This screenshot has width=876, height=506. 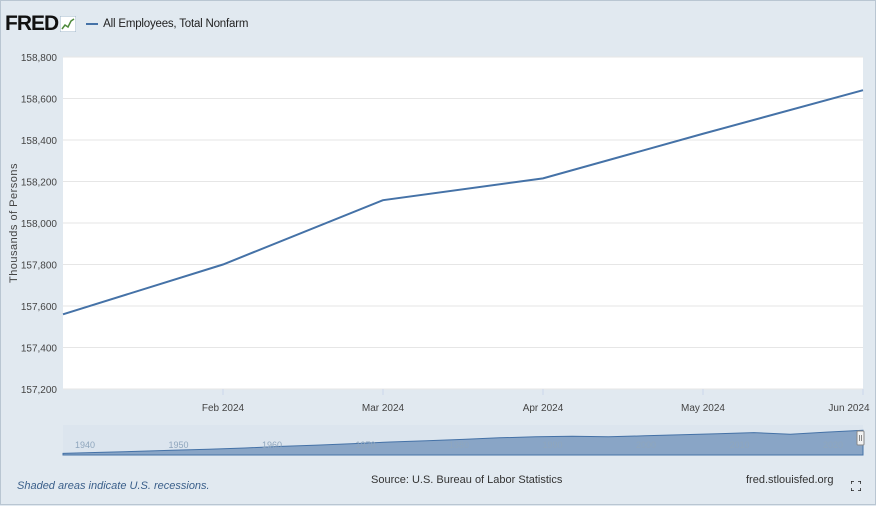 What do you see at coordinates (703, 408) in the screenshot?
I see `x-tick-label: May 2024` at bounding box center [703, 408].